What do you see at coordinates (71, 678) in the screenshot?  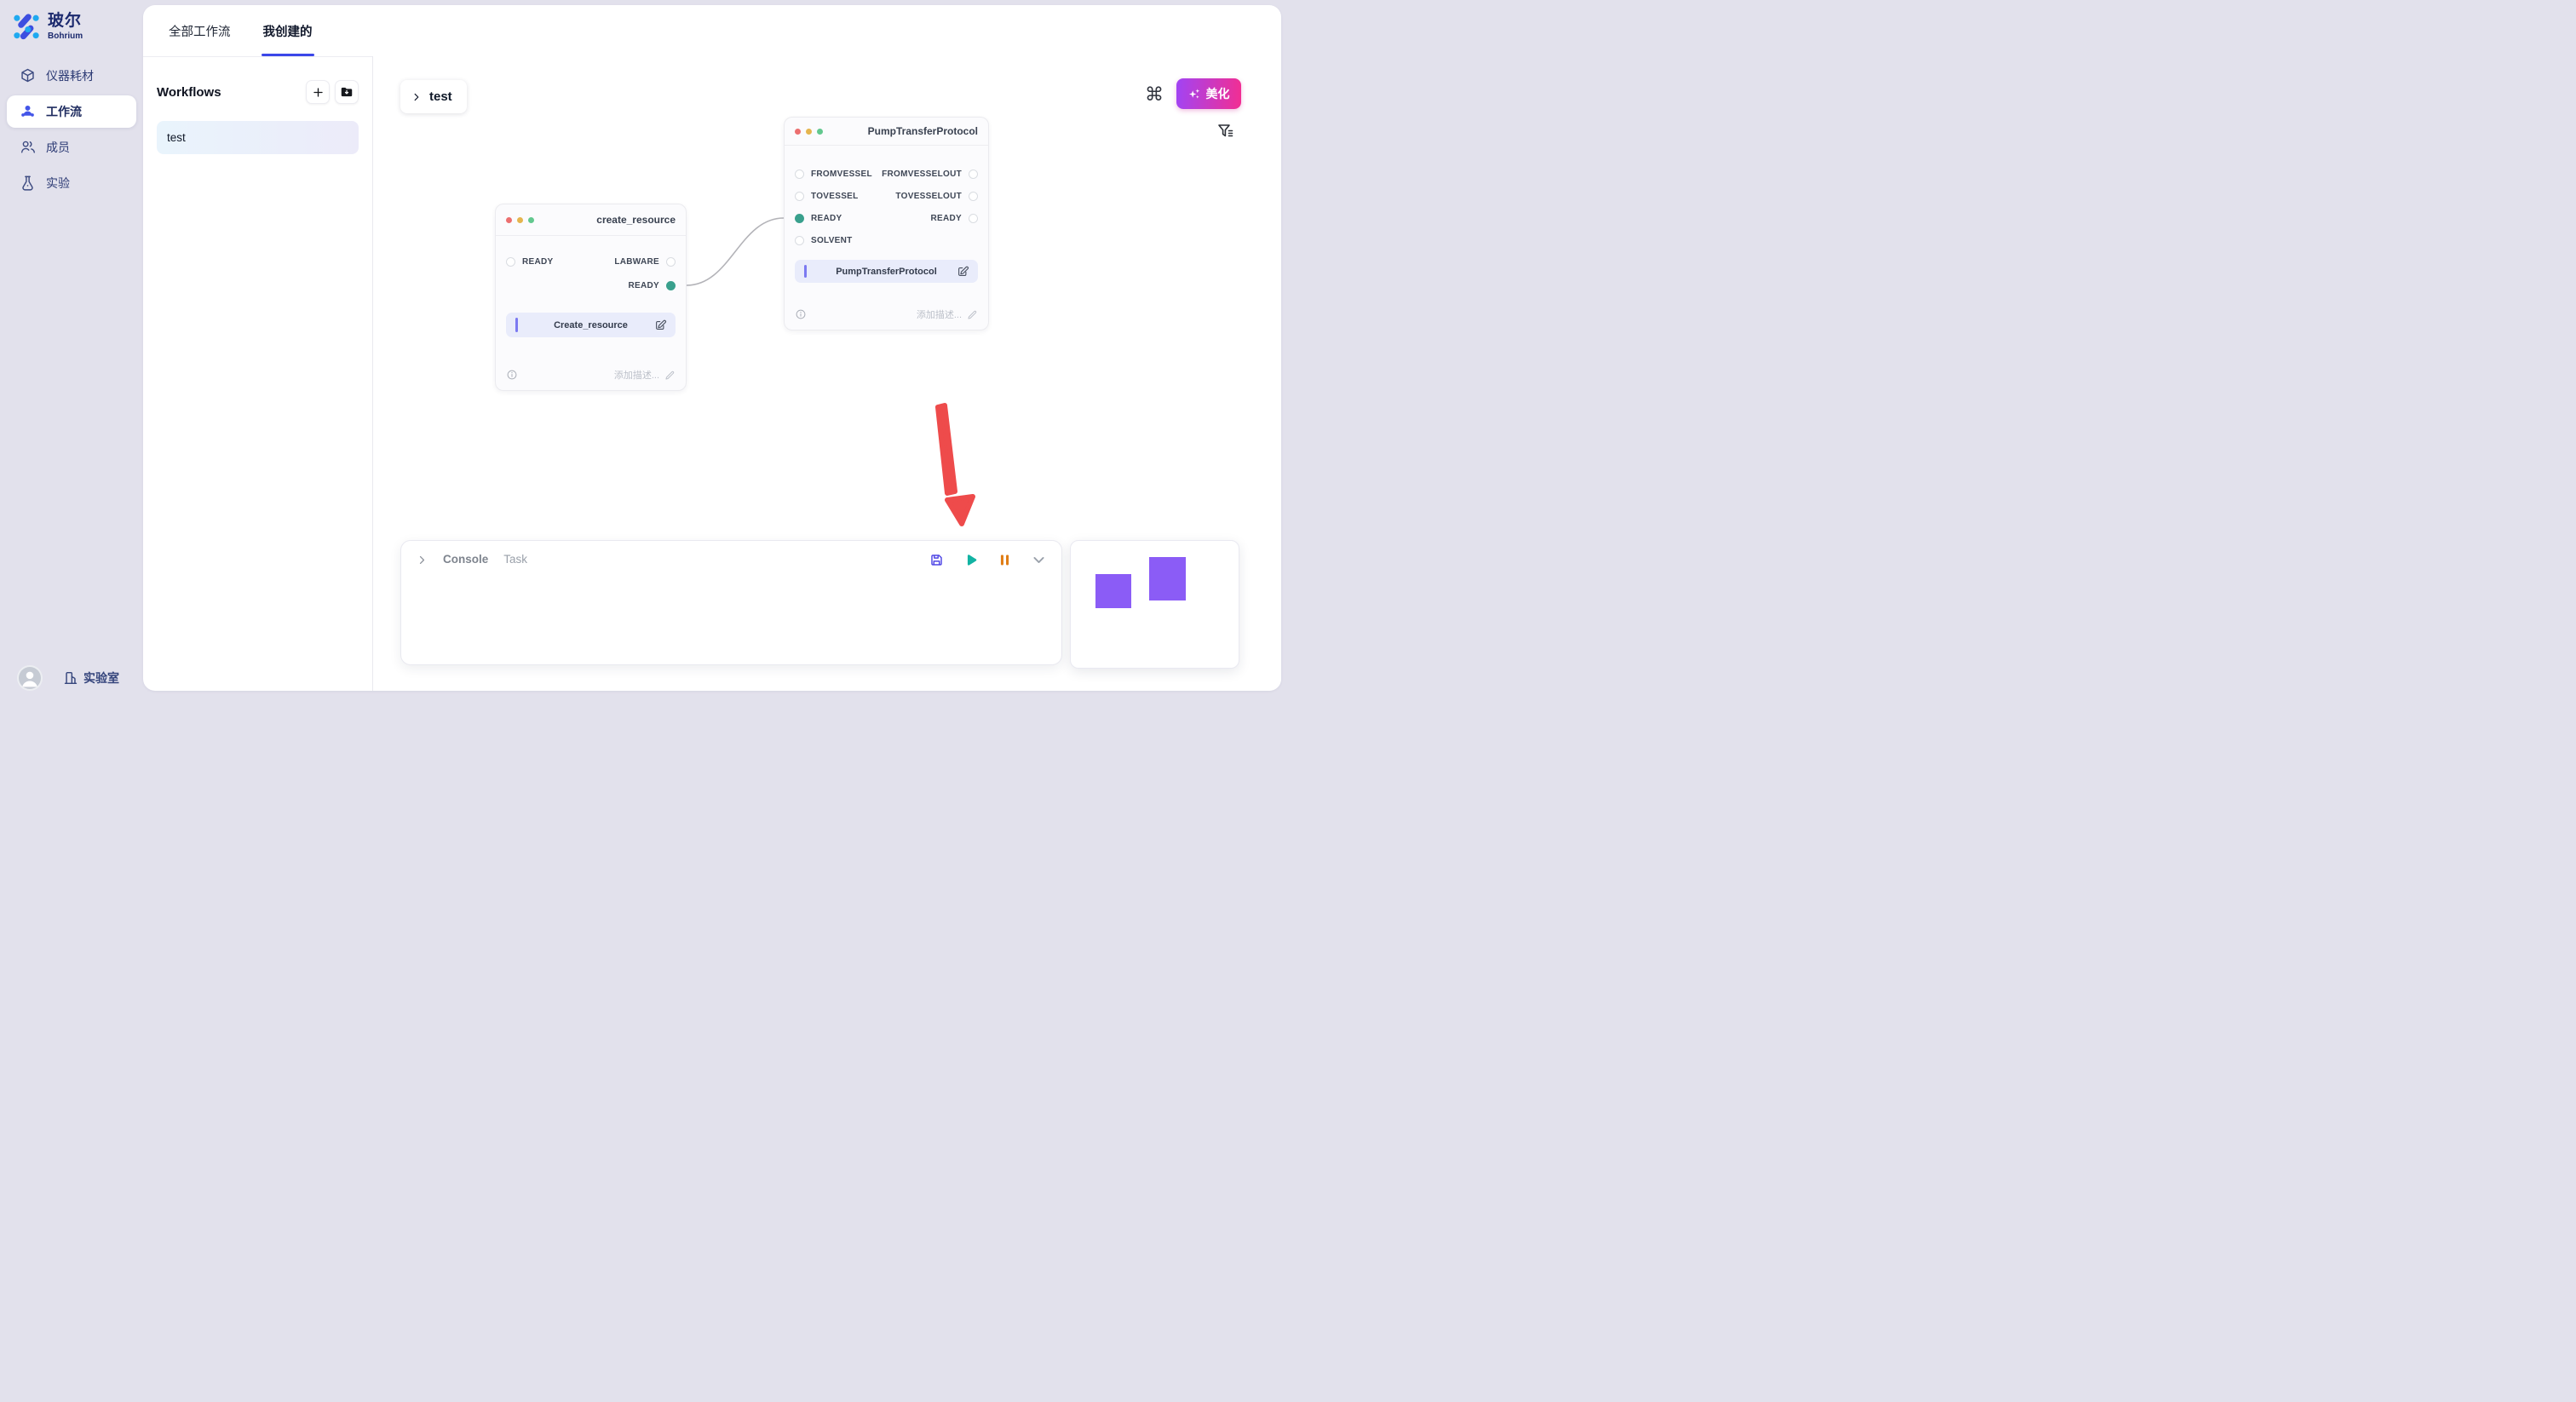 I see `sidebar-footer: 实验室` at bounding box center [71, 678].